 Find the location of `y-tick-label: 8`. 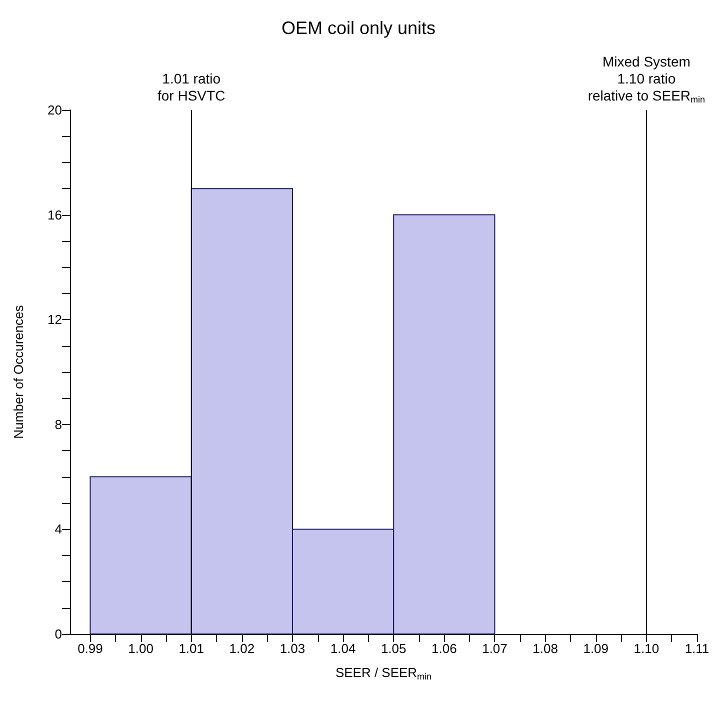

y-tick-label: 8 is located at coordinates (58, 424).